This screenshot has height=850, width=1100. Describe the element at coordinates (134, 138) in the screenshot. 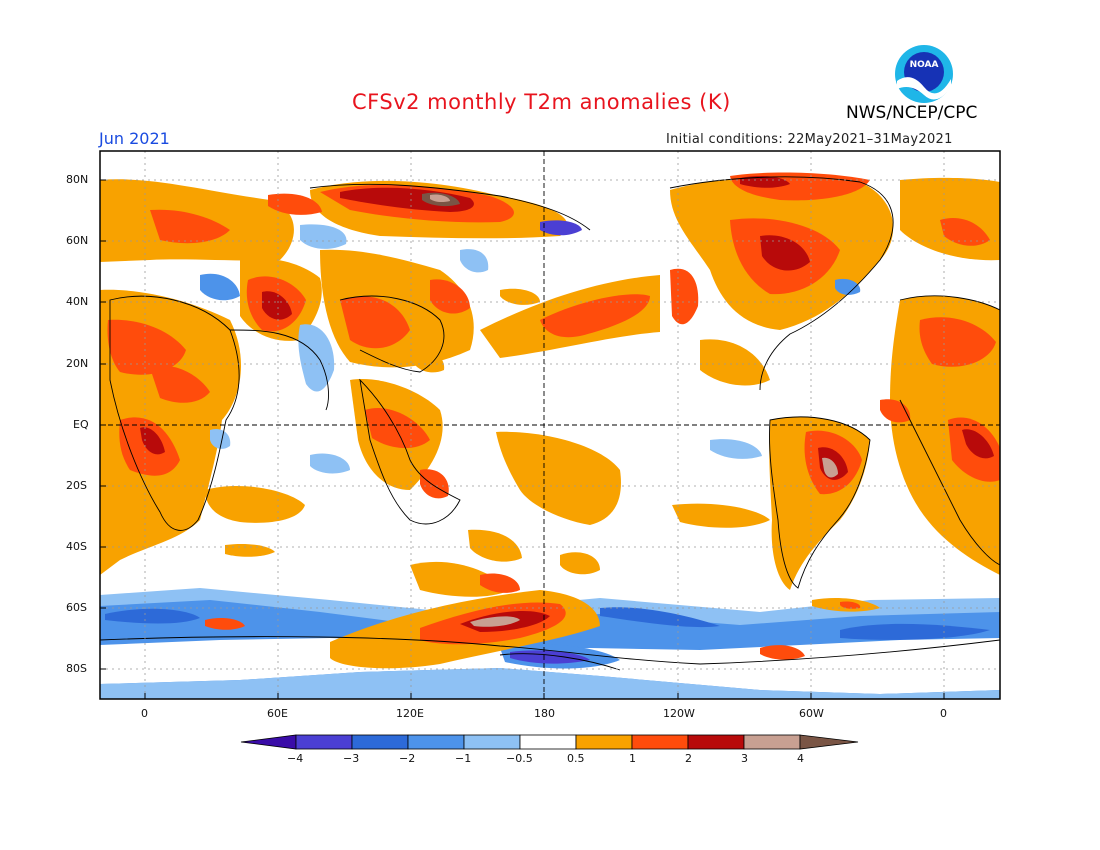

I see `forecast-month: Jun 2021` at that location.